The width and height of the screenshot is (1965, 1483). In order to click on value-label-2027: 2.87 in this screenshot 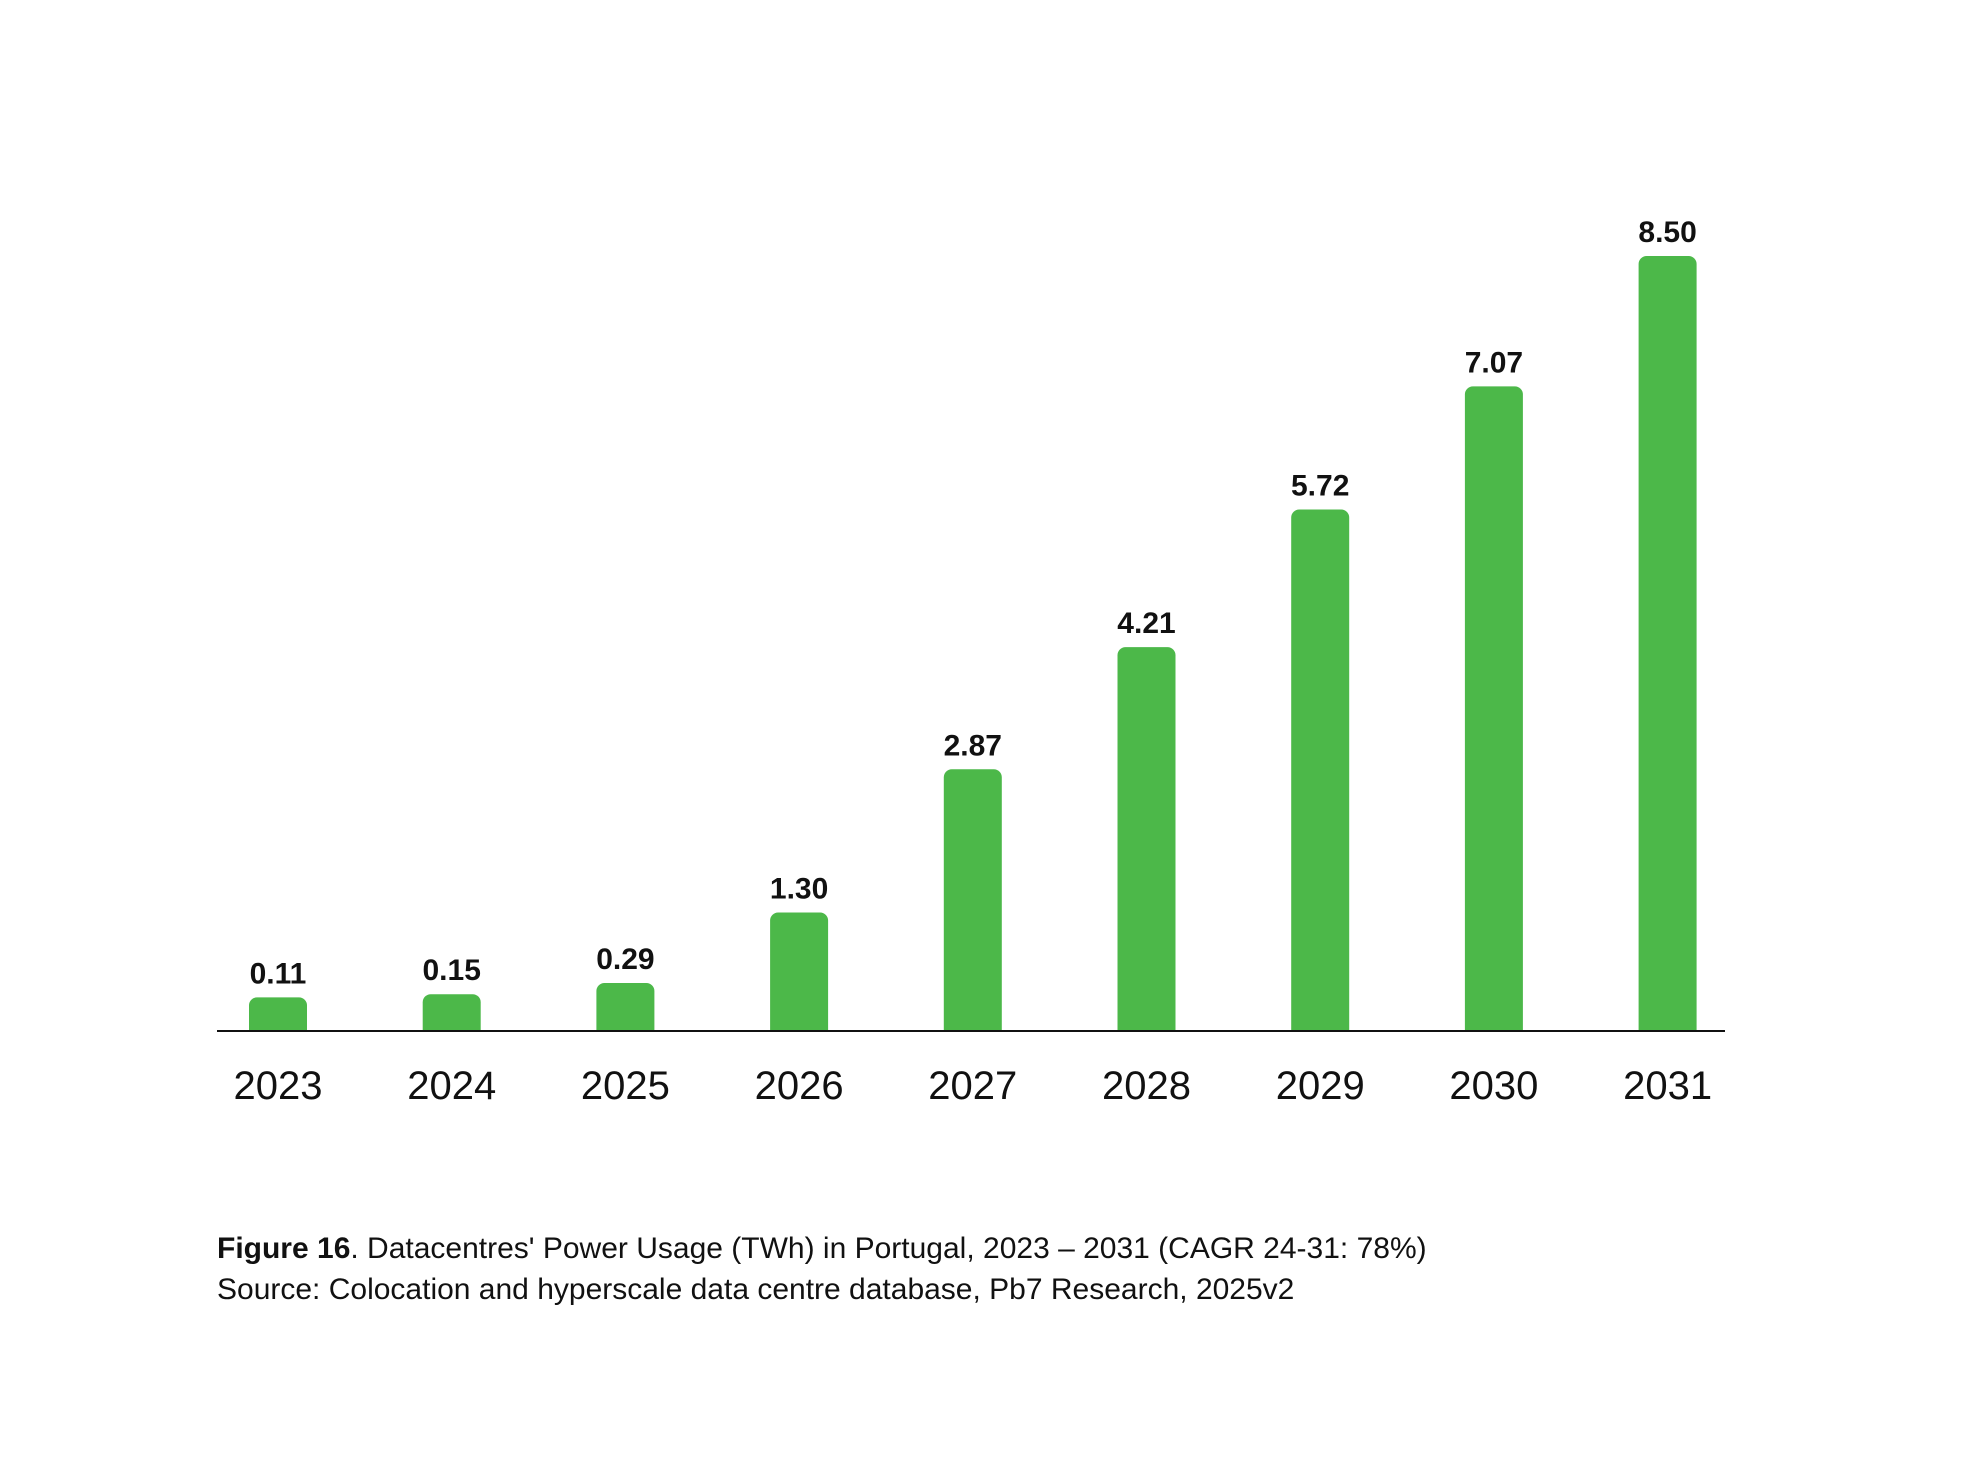, I will do `click(973, 745)`.